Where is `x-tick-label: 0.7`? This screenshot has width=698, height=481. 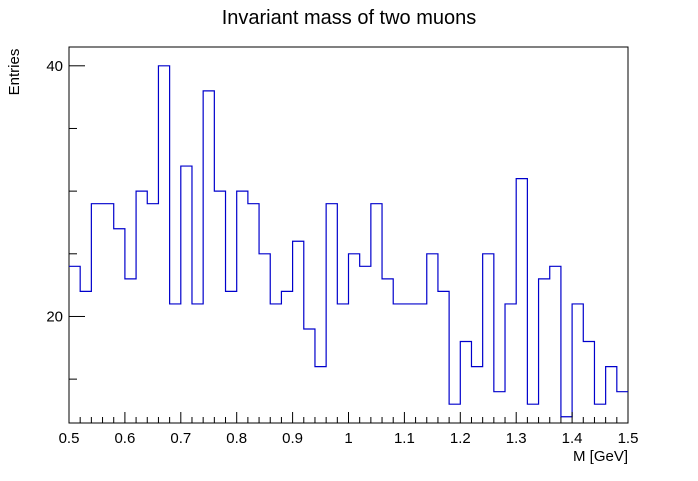 x-tick-label: 0.7 is located at coordinates (180, 438).